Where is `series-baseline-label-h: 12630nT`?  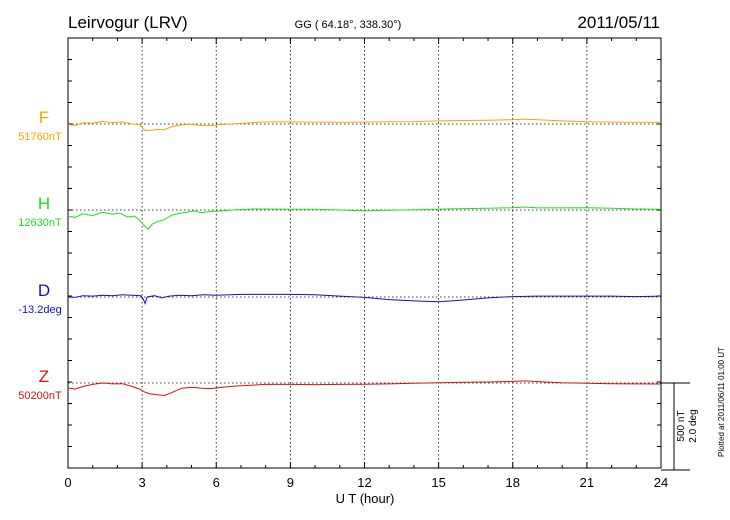
series-baseline-label-h: 12630nT is located at coordinates (40, 223).